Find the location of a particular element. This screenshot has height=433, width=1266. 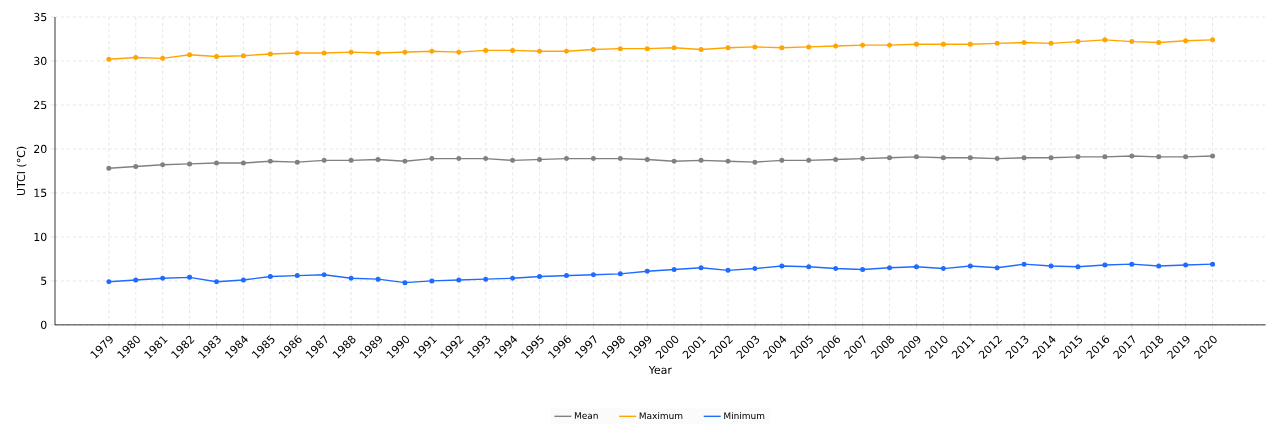

y-tick-label: 5 is located at coordinates (44, 281).